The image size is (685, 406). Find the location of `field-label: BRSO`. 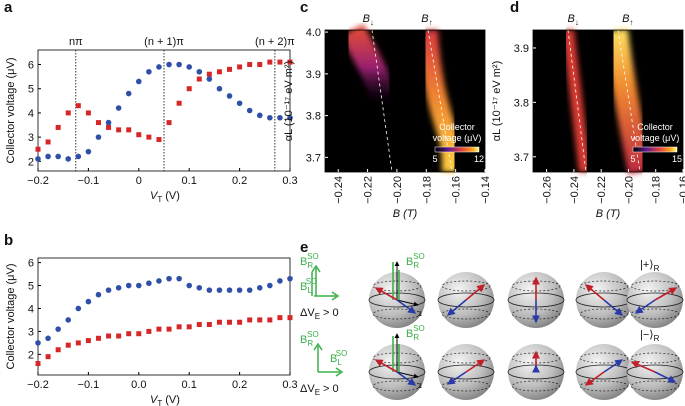

field-label: BRSO is located at coordinates (415, 261).